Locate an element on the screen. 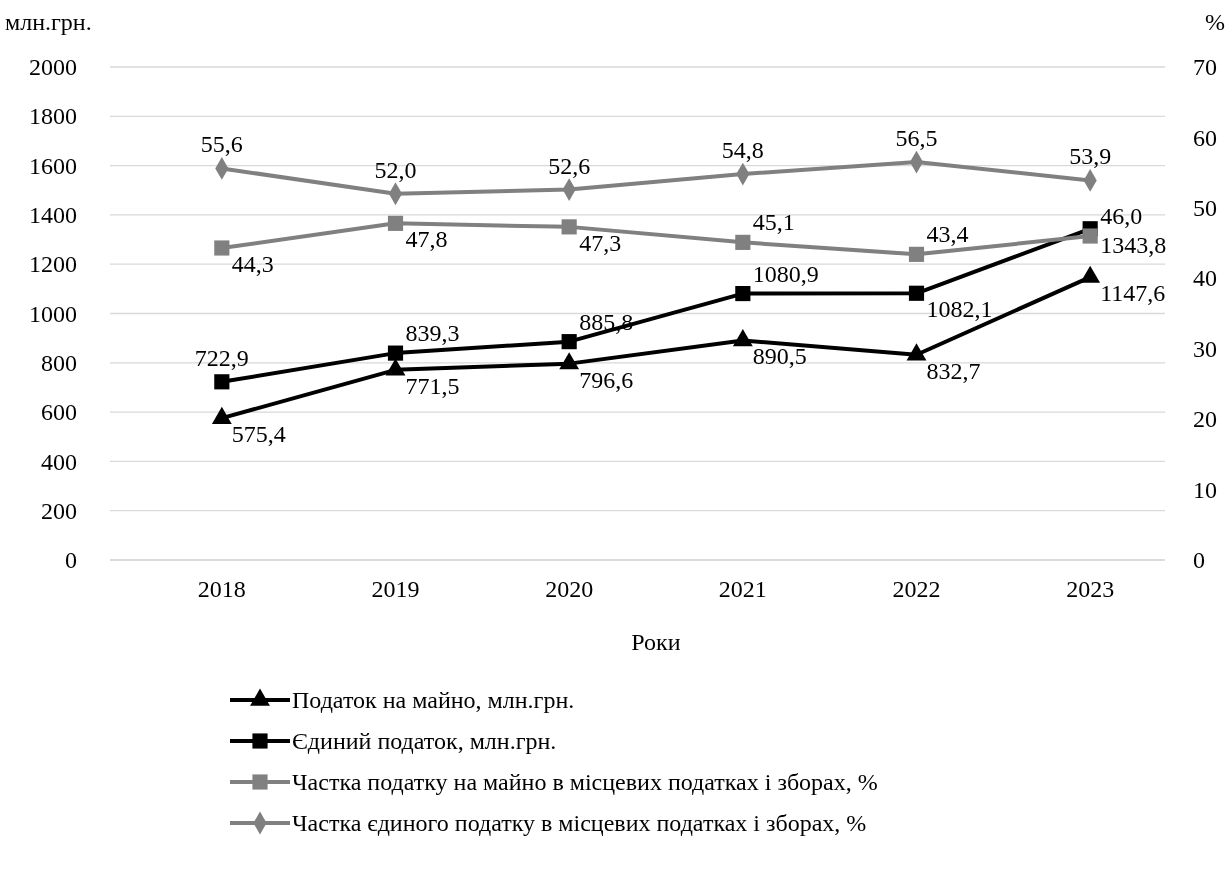 Image resolution: width=1230 pixels, height=883 pixels. y2-tick-label: 40 is located at coordinates (1205, 278).